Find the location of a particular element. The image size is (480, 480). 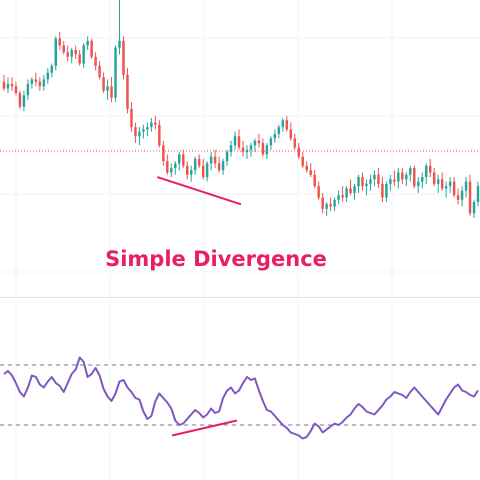

price-divergence-line is located at coordinates (199, 191).